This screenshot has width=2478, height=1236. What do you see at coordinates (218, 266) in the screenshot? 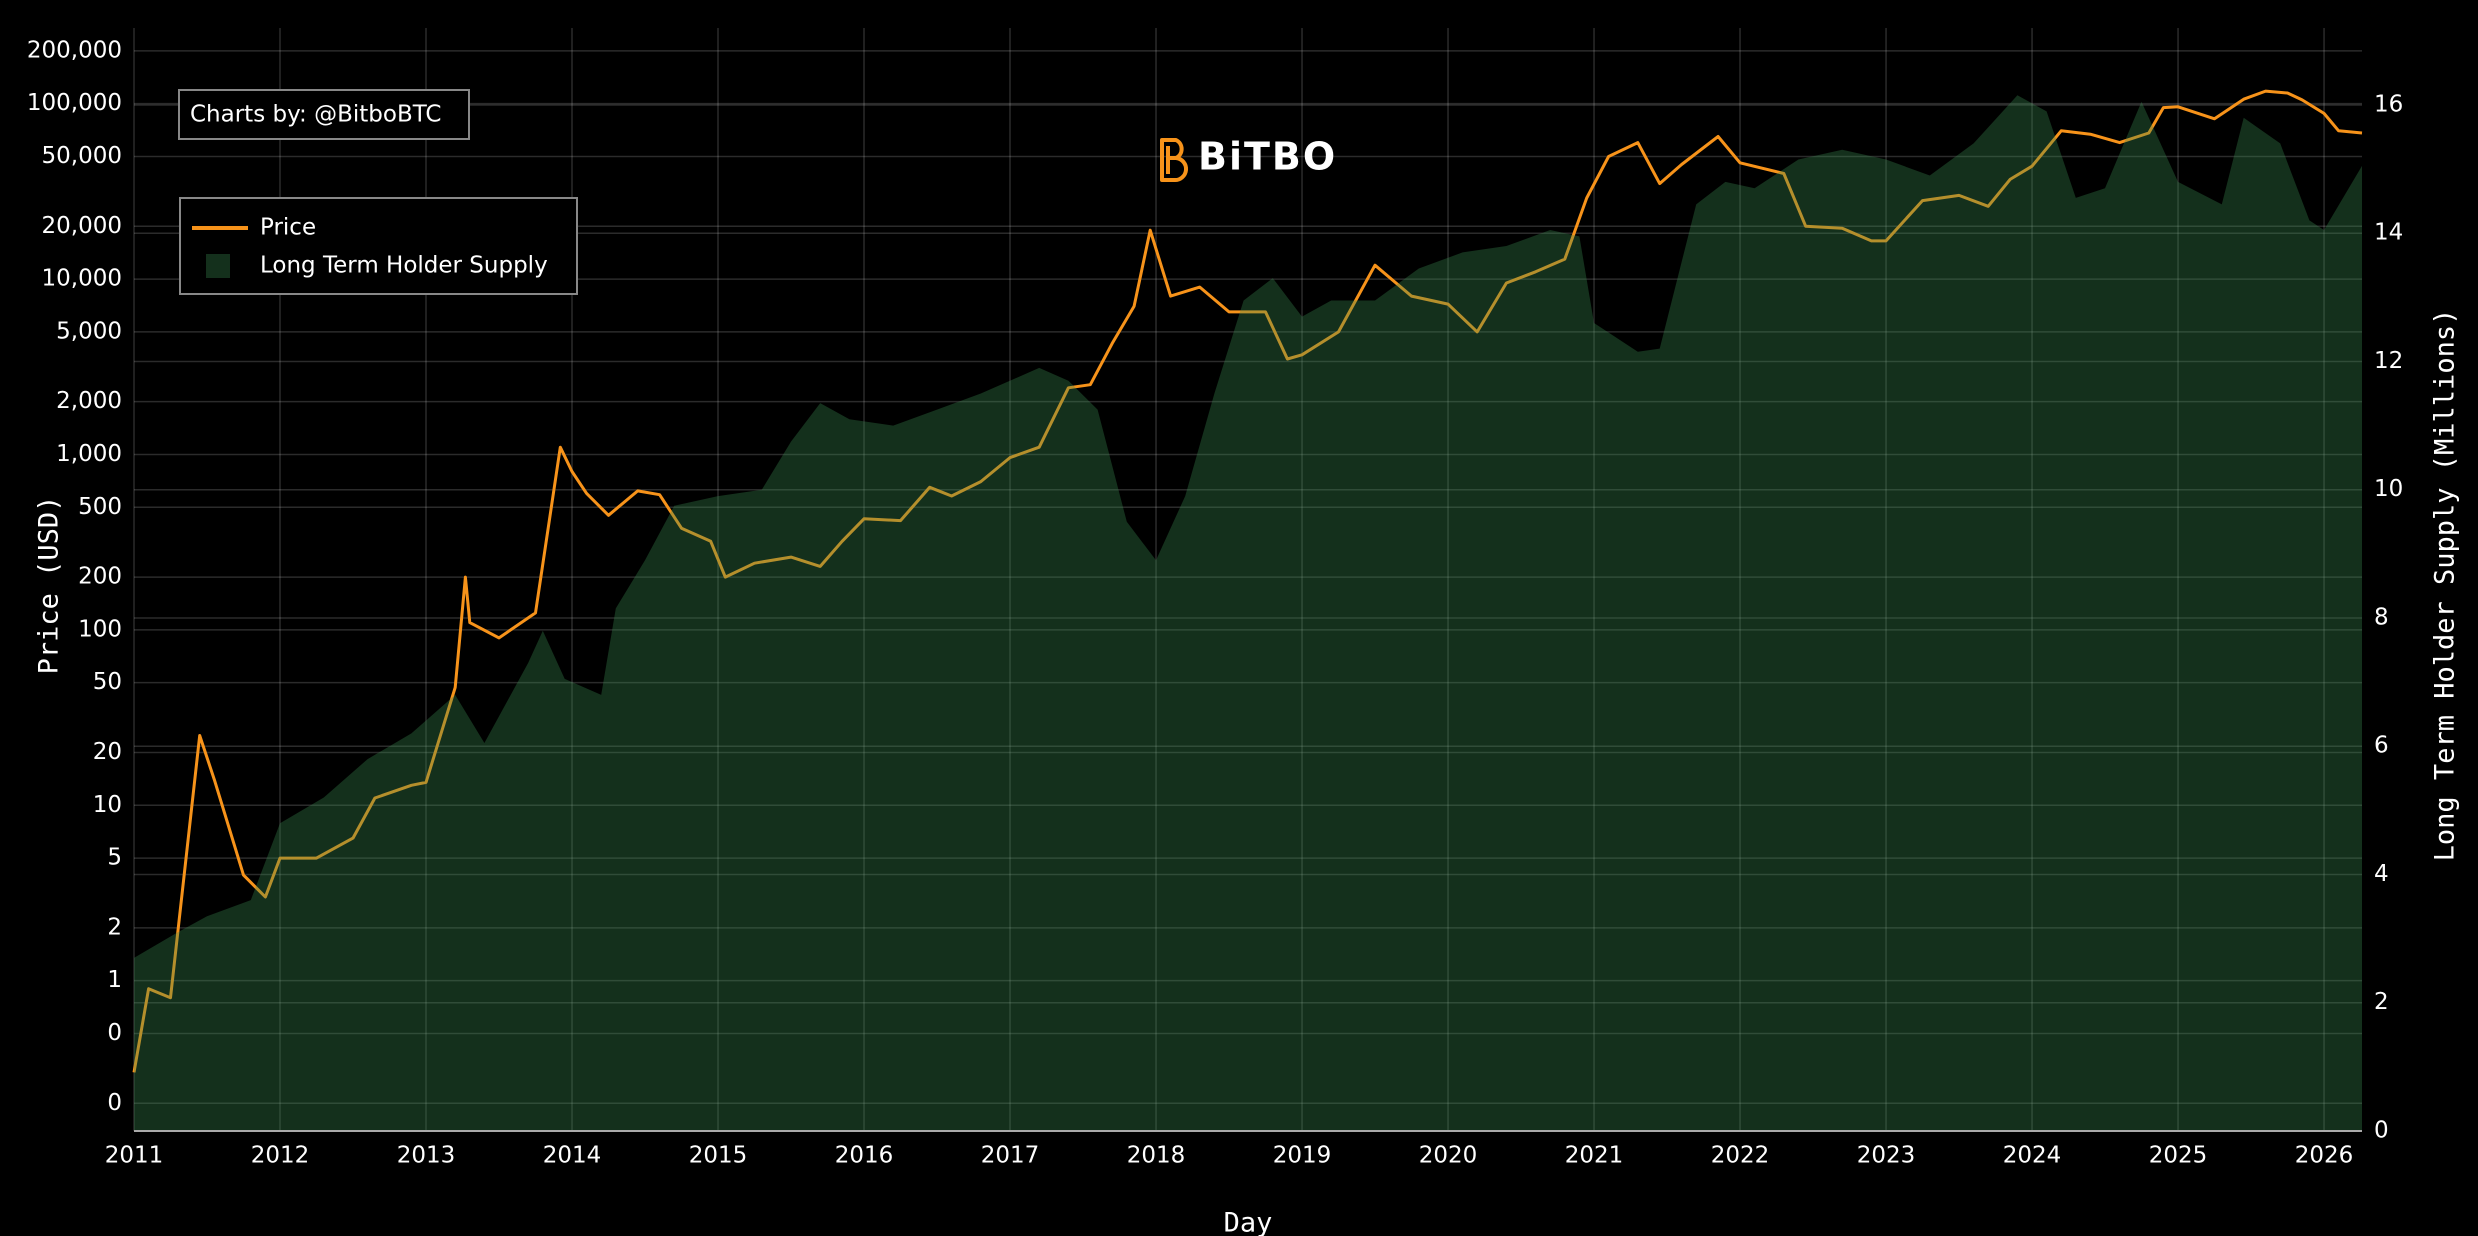
I see `legend-swatch` at bounding box center [218, 266].